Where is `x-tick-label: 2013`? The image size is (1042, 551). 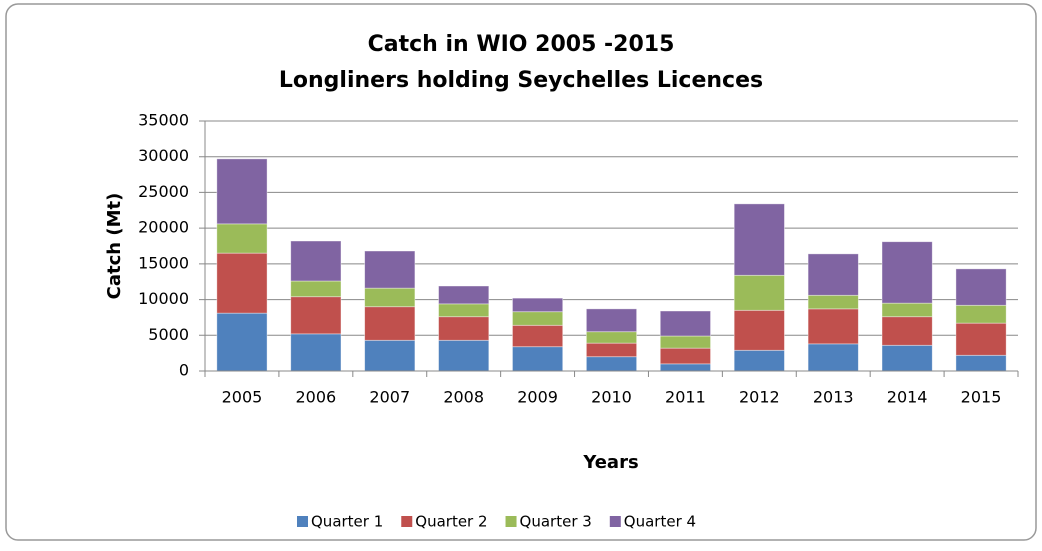
x-tick-label: 2013 is located at coordinates (833, 397).